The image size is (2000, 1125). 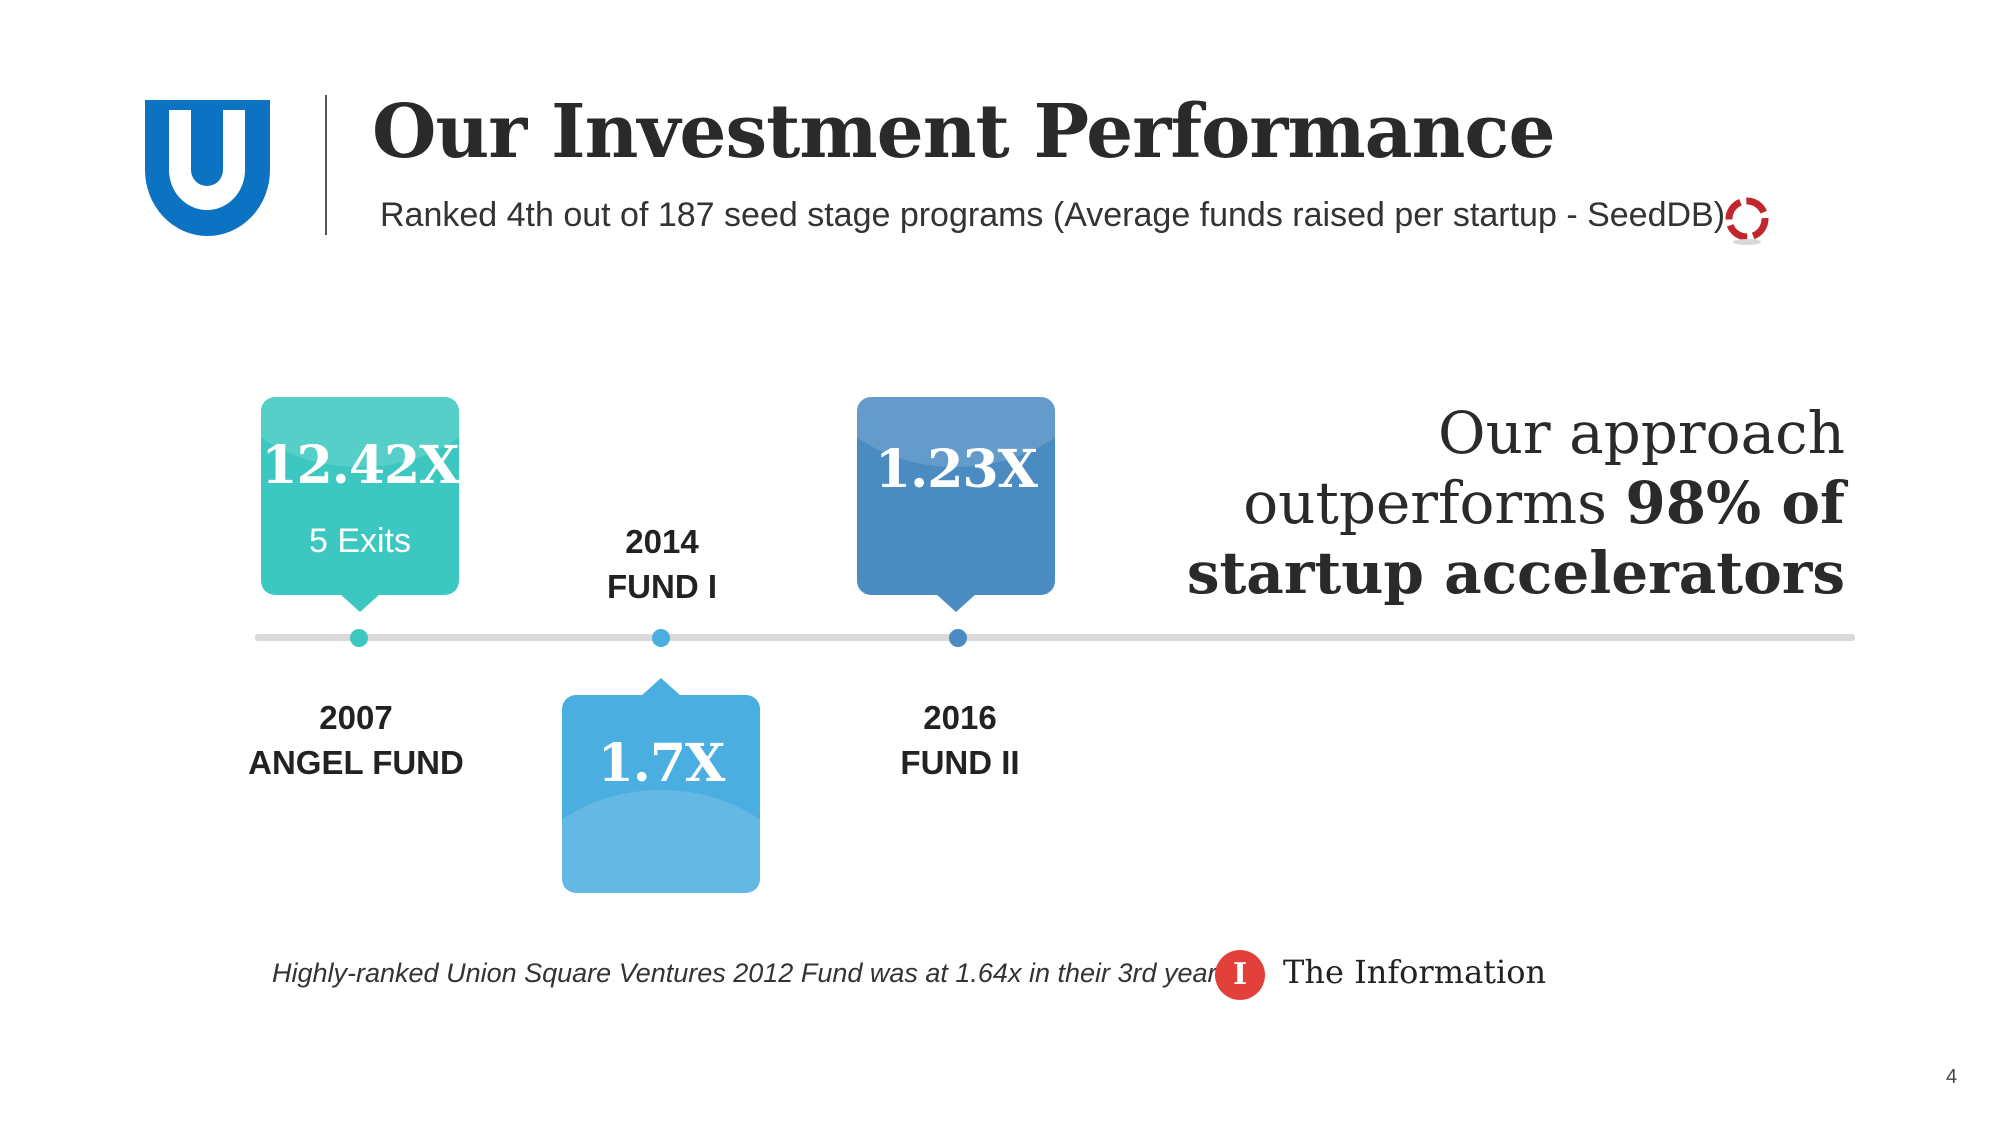 I want to click on timeline-dot-2007, so click(x=359, y=638).